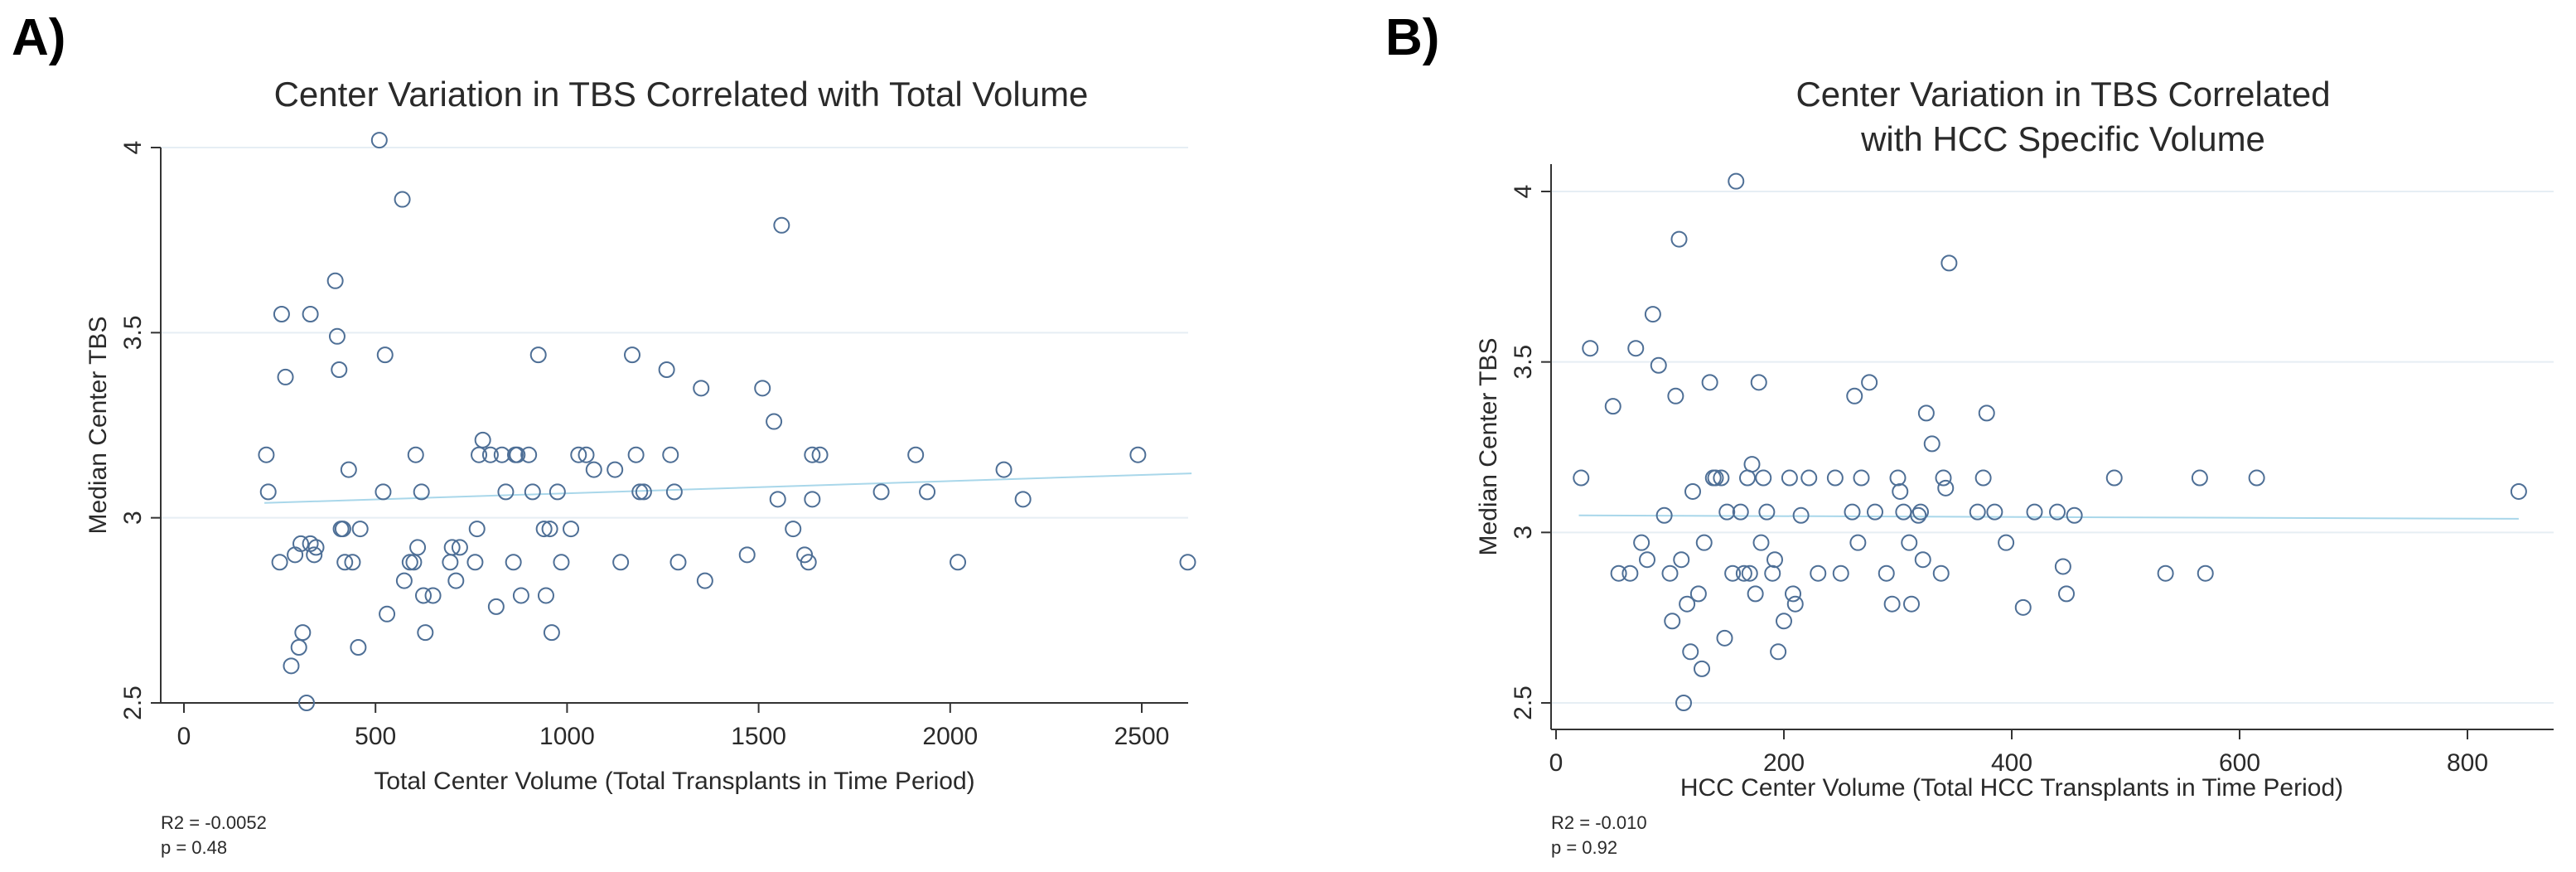 The image size is (2576, 872). I want to click on x-tick-label: 400, so click(2011, 763).